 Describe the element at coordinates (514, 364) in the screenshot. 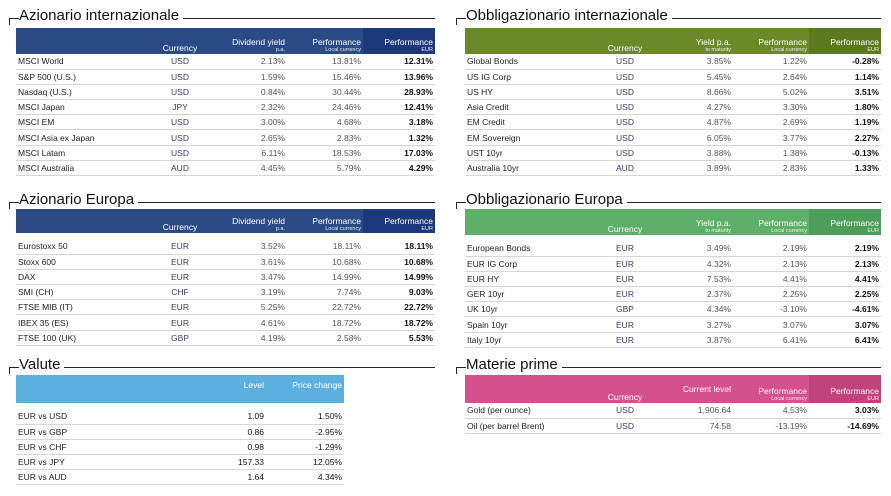

I see `section-title: Materie prime` at that location.